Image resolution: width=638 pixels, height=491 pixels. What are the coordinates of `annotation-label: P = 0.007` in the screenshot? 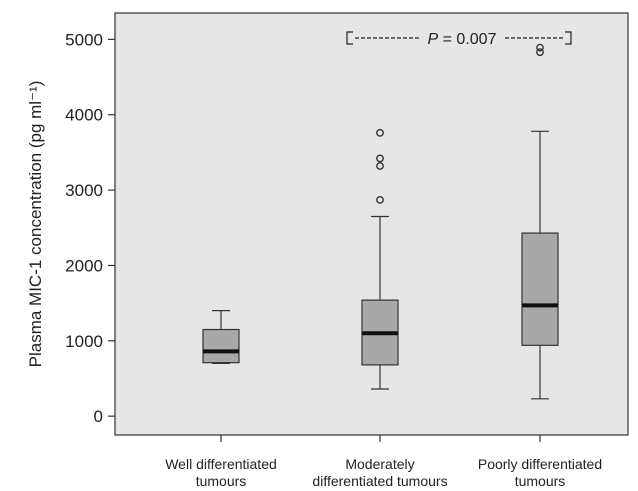 It's located at (462, 39).